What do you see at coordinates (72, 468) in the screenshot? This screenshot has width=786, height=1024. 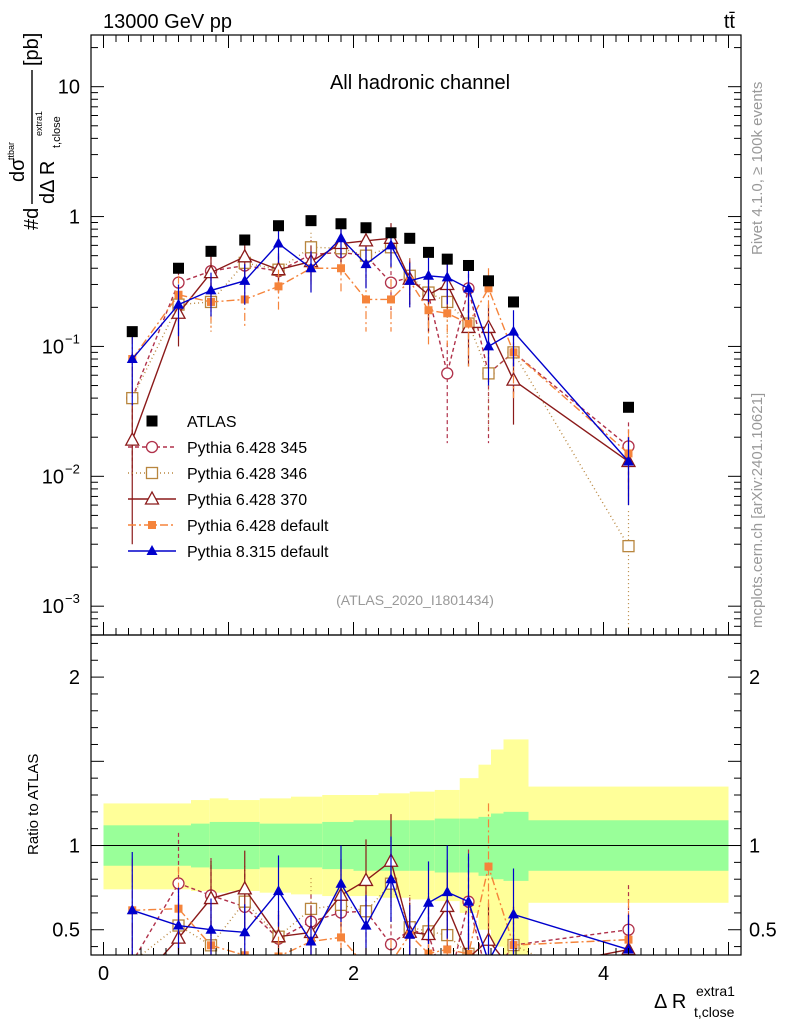 I see `upper-y-tick-label-exp: −2` at bounding box center [72, 468].